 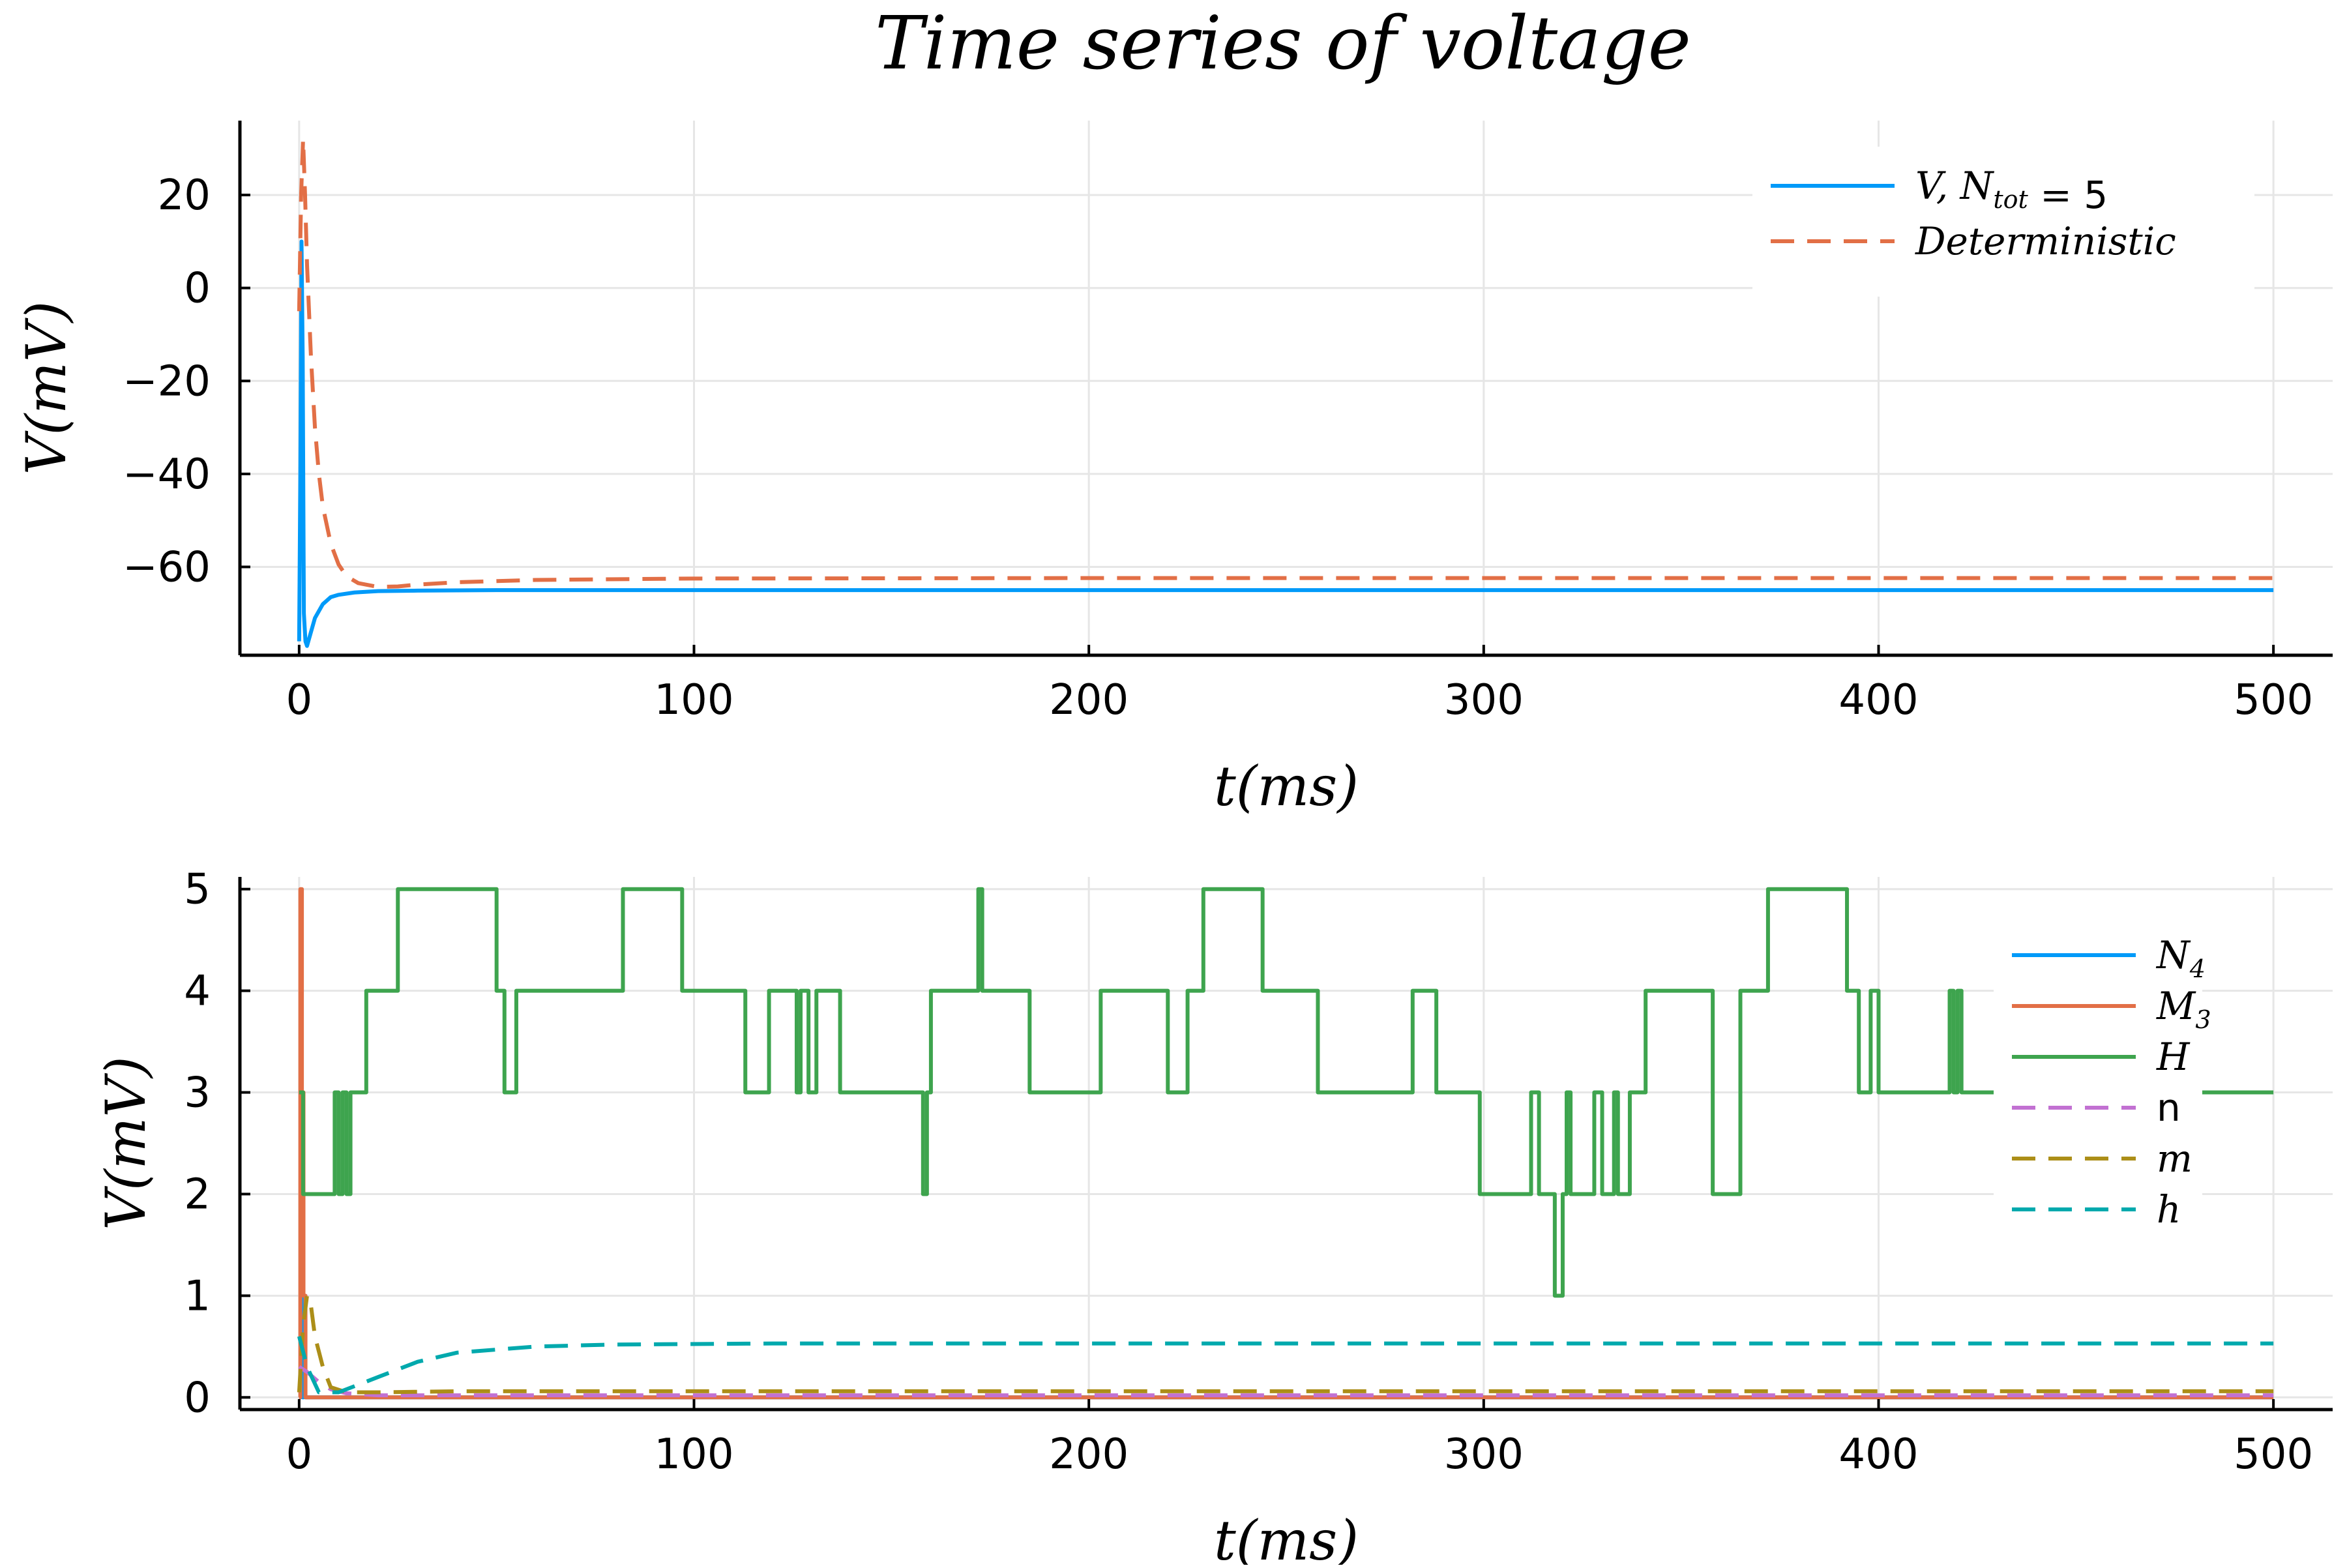 What do you see at coordinates (2173, 1057) in the screenshot?
I see `legend-label: H` at bounding box center [2173, 1057].